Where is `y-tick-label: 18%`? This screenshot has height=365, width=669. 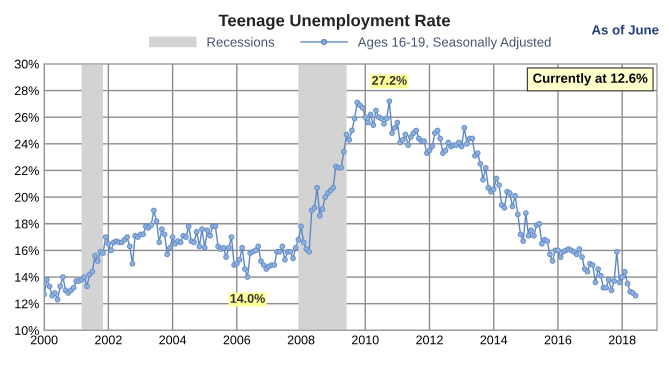
y-tick-label: 18% is located at coordinates (27, 224).